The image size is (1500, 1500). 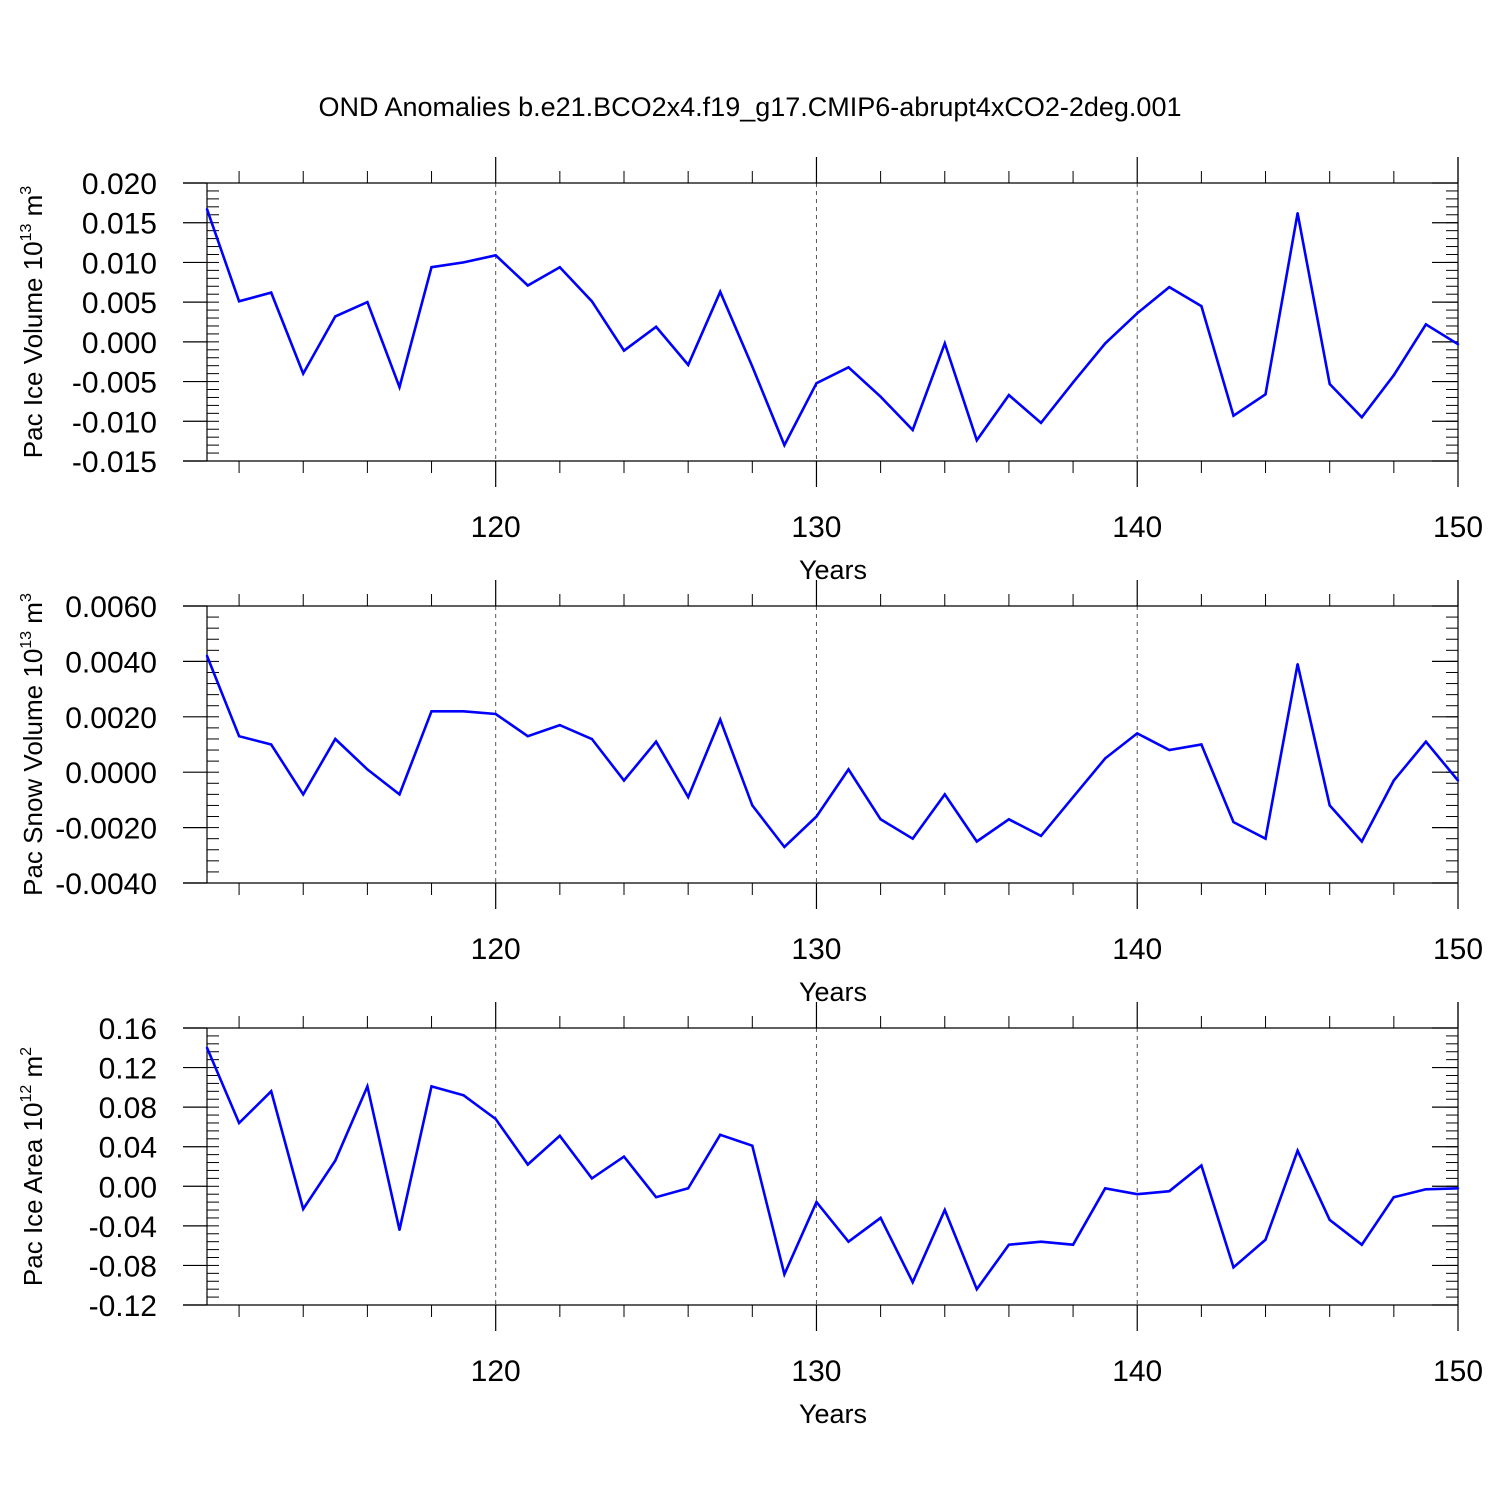 I want to click on y-axis-label: Pac Ice Area 1012 m2, so click(x=33, y=1166).